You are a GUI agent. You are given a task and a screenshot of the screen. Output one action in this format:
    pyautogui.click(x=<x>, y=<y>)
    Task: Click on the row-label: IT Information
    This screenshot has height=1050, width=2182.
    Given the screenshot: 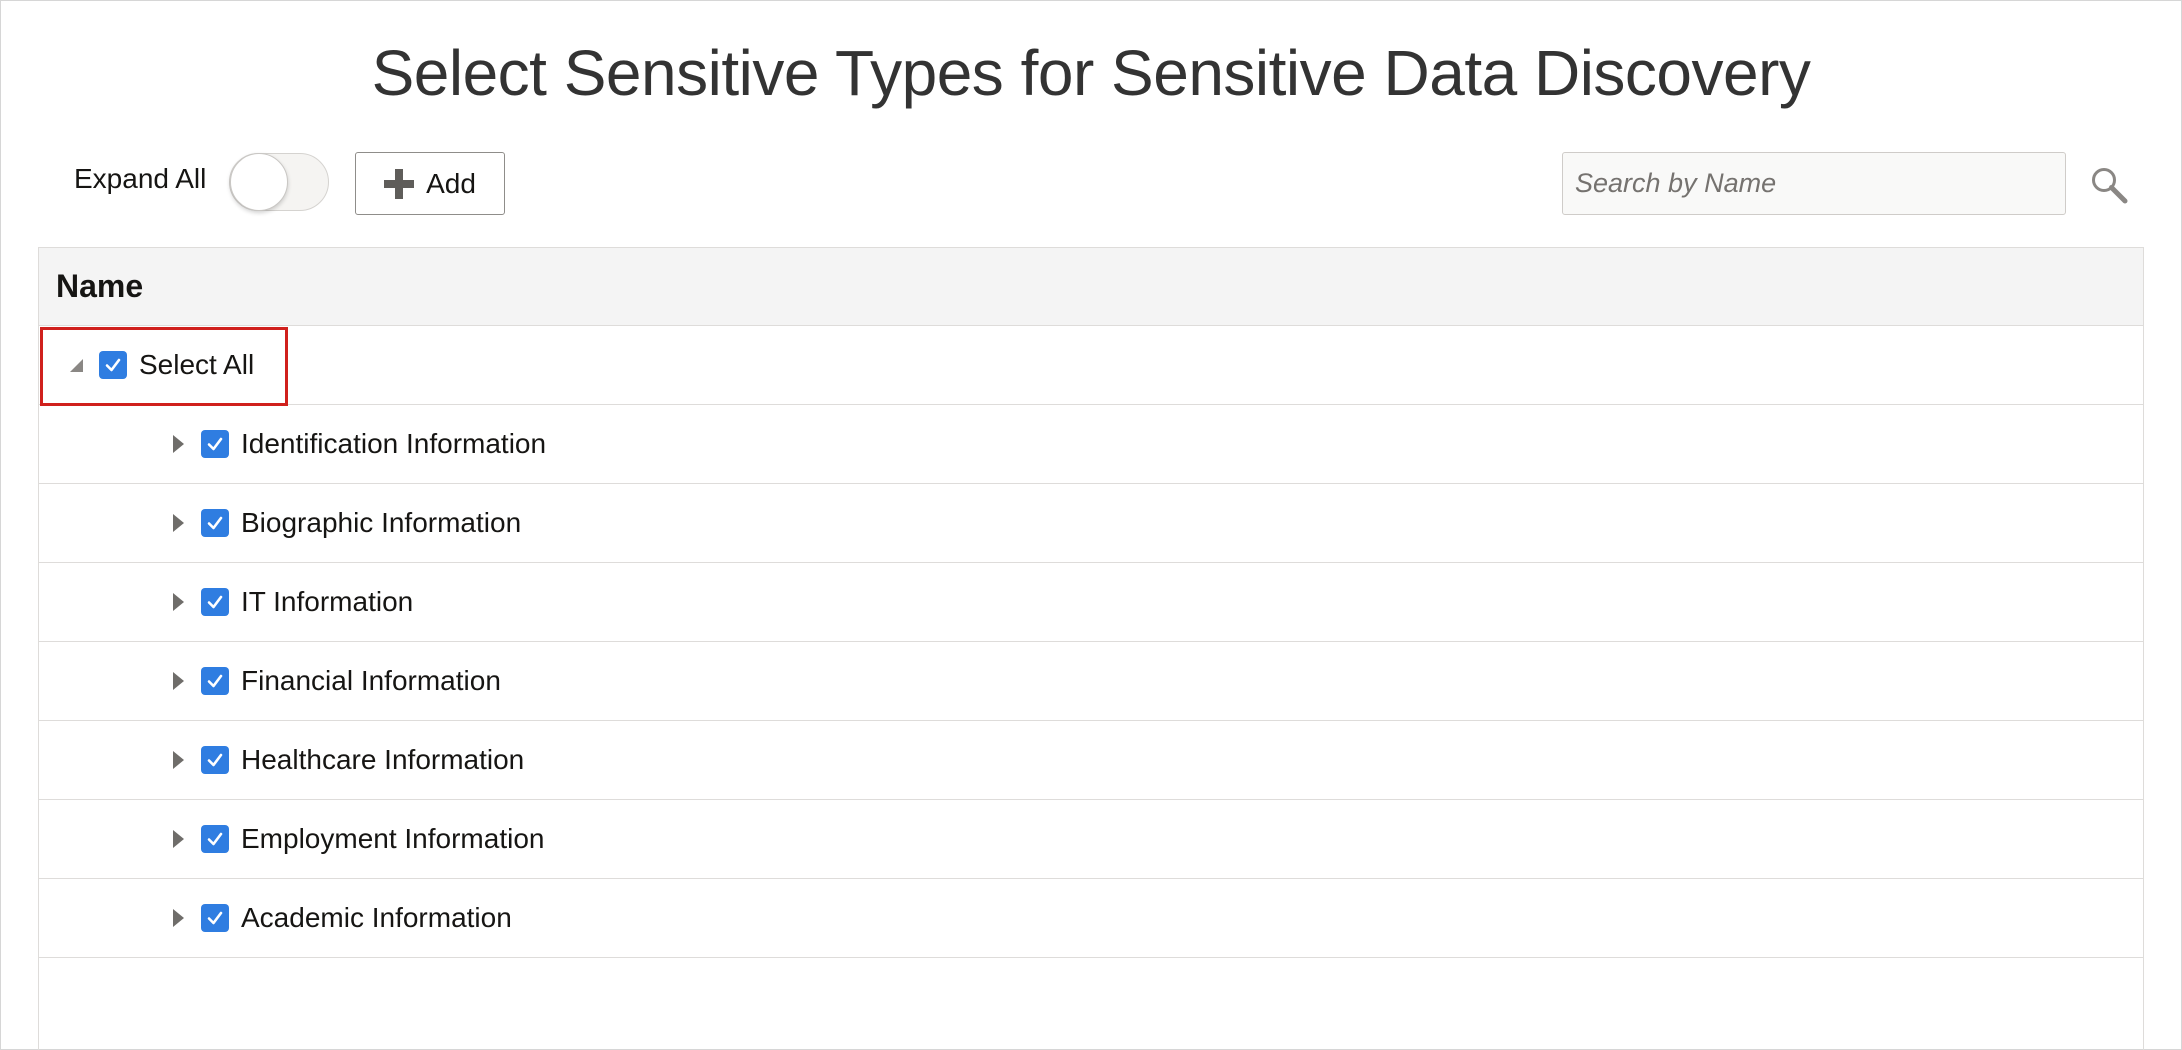 What is the action you would take?
    pyautogui.click(x=327, y=601)
    